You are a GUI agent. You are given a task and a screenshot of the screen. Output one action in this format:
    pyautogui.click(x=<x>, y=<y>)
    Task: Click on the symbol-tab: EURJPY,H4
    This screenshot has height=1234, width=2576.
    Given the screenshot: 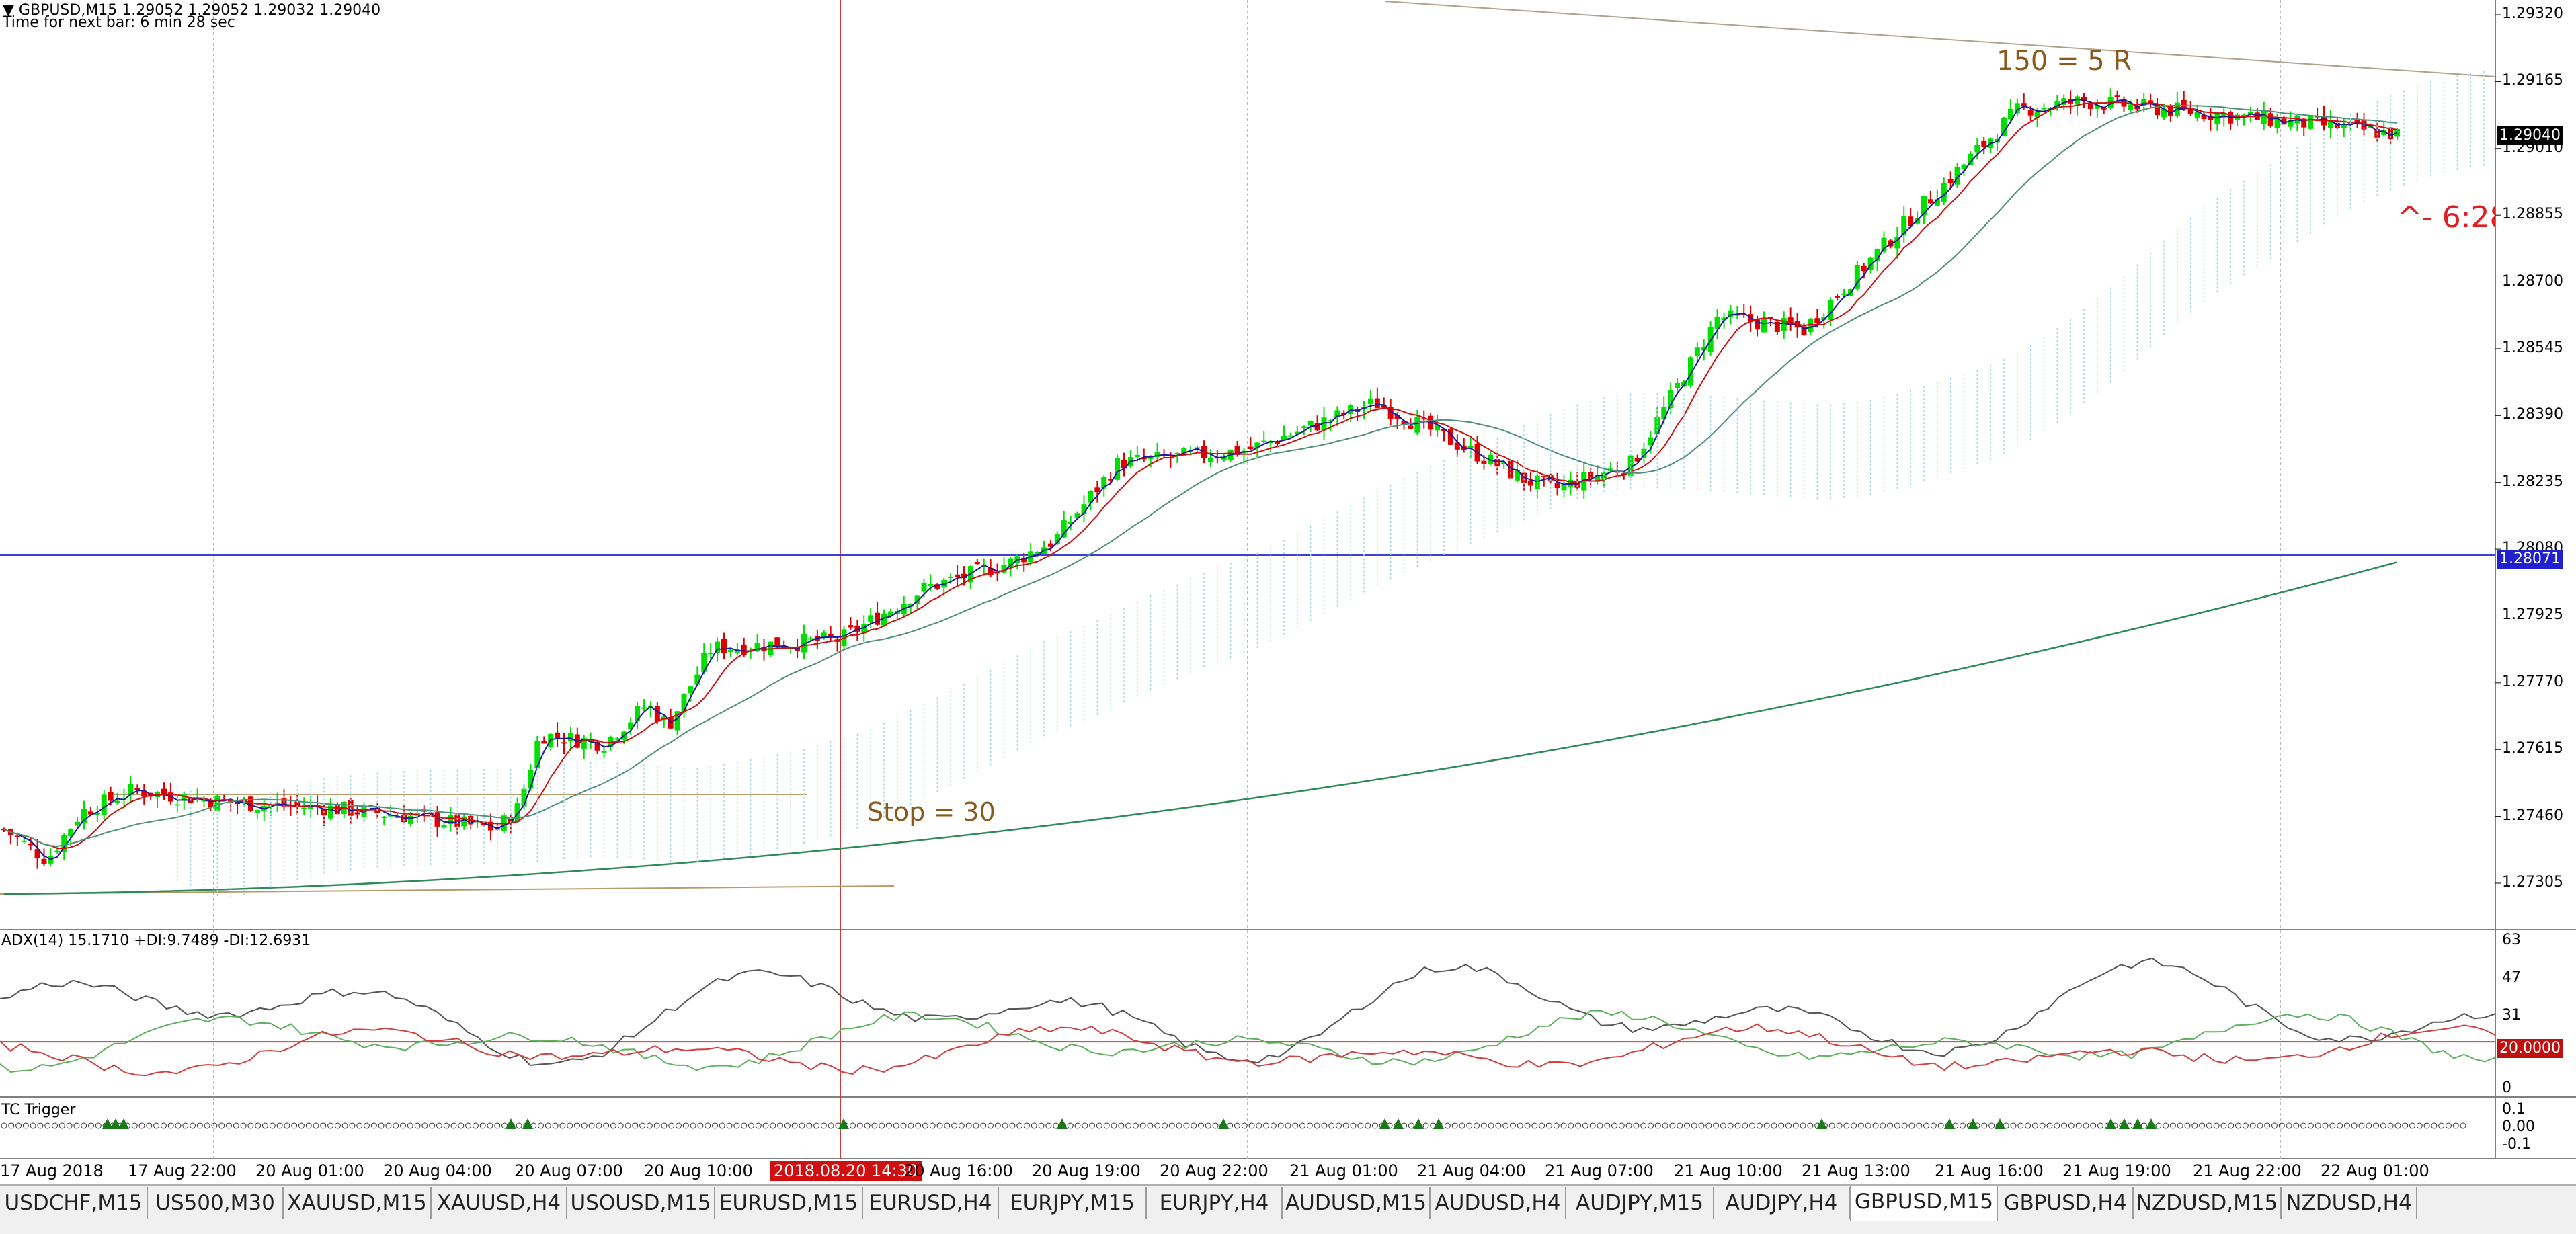 What is the action you would take?
    pyautogui.click(x=1215, y=1203)
    